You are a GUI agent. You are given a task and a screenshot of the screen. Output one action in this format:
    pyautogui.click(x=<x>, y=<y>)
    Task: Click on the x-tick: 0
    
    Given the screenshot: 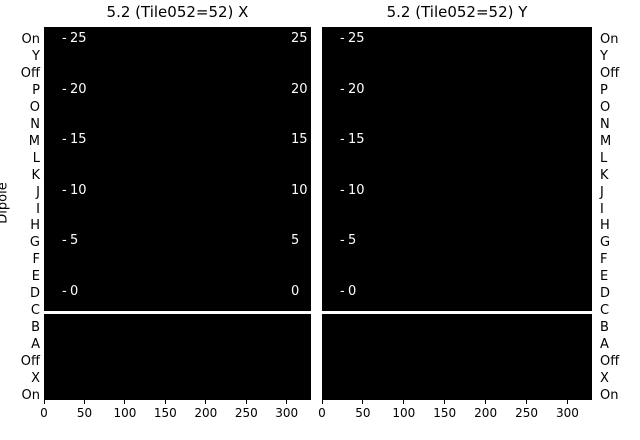 What is the action you would take?
    pyautogui.click(x=322, y=410)
    